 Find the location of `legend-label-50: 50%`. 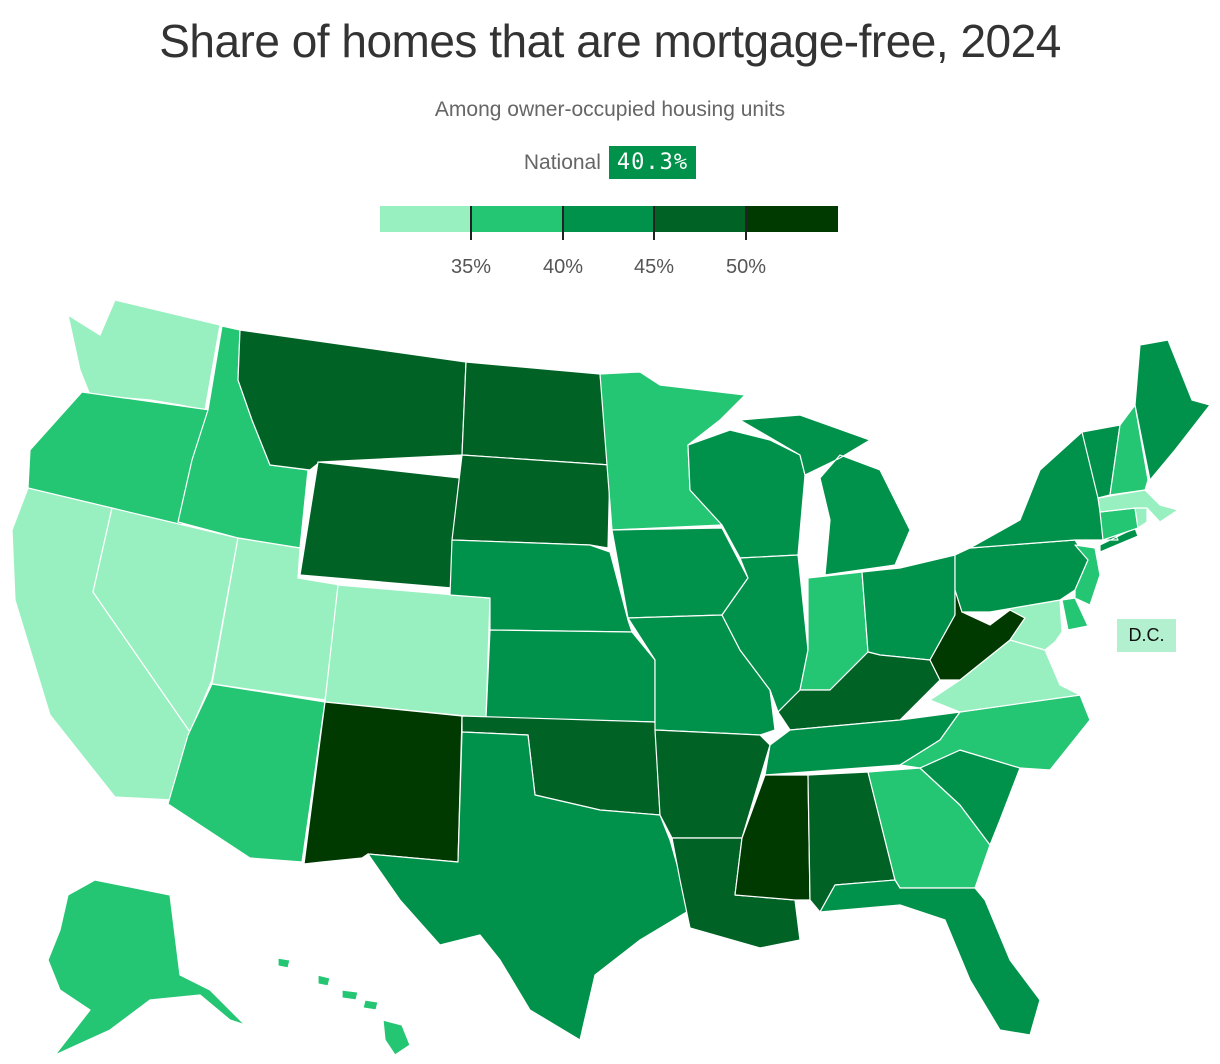

legend-label-50: 50% is located at coordinates (746, 267).